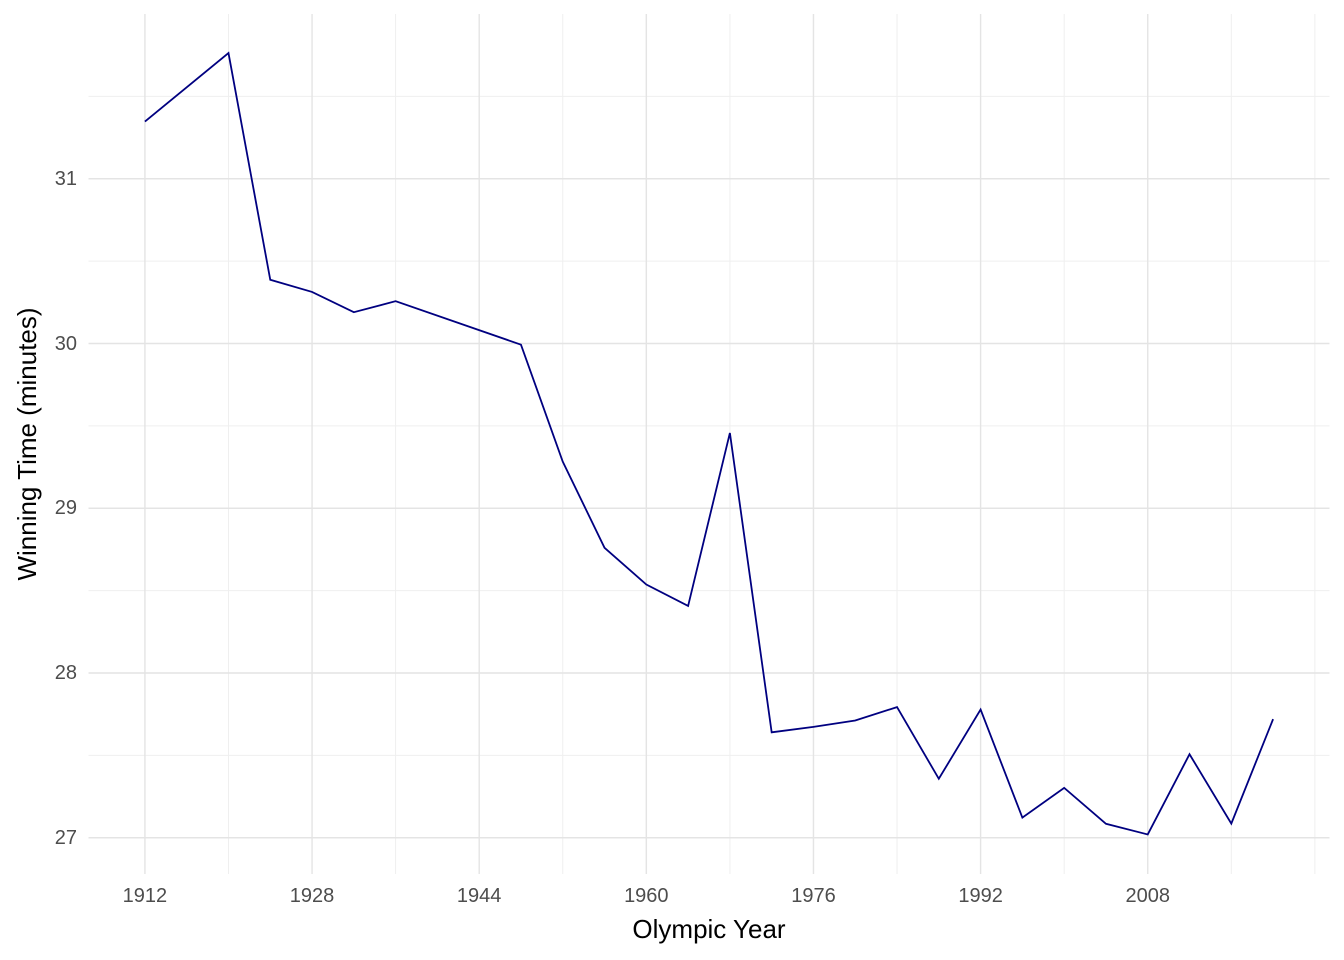  What do you see at coordinates (145, 896) in the screenshot?
I see `x-tick-label: 1912` at bounding box center [145, 896].